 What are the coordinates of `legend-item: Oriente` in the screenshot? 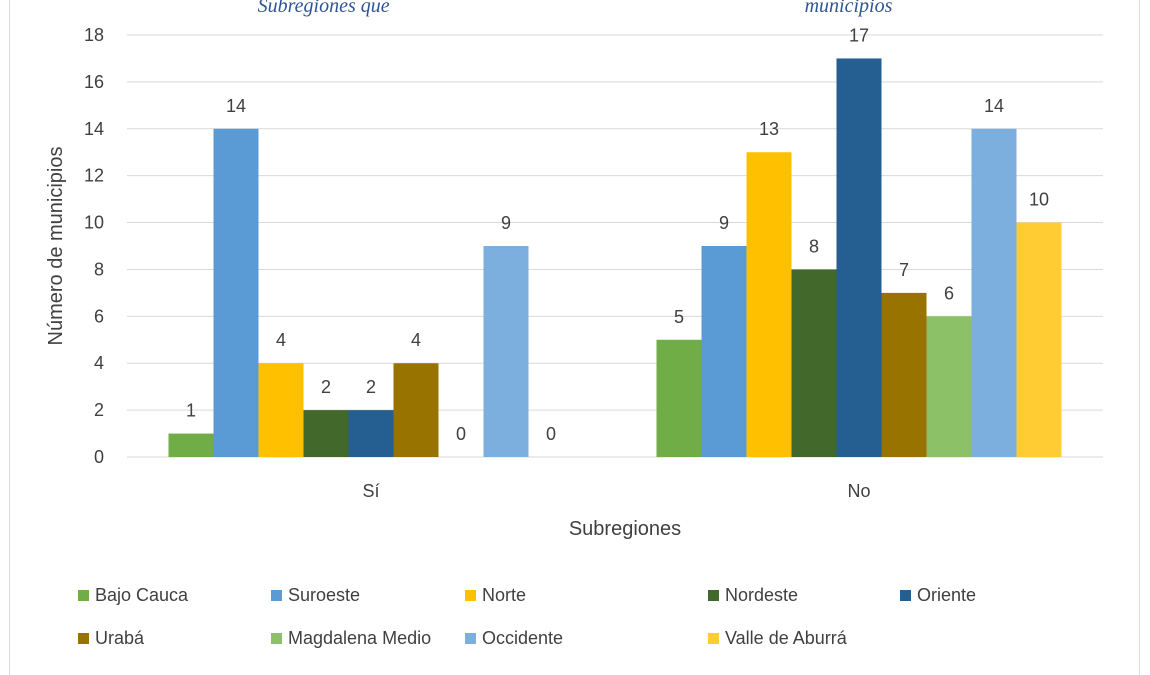 It's located at (938, 595).